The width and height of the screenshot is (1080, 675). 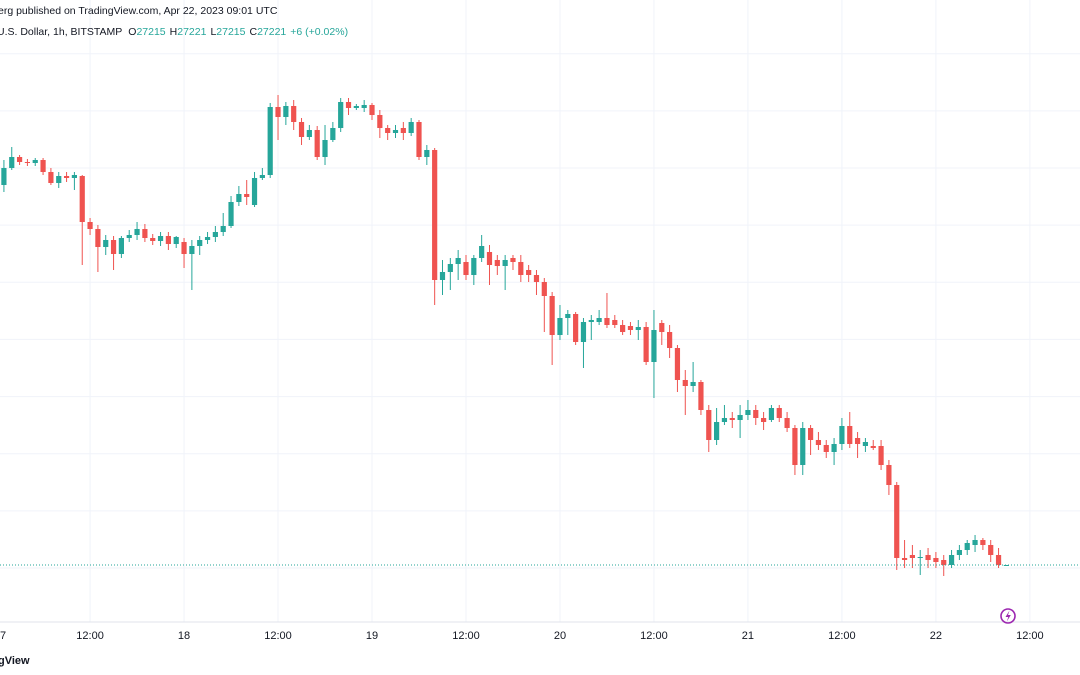 What do you see at coordinates (253, 32) in the screenshot?
I see `ohlc-letter: C` at bounding box center [253, 32].